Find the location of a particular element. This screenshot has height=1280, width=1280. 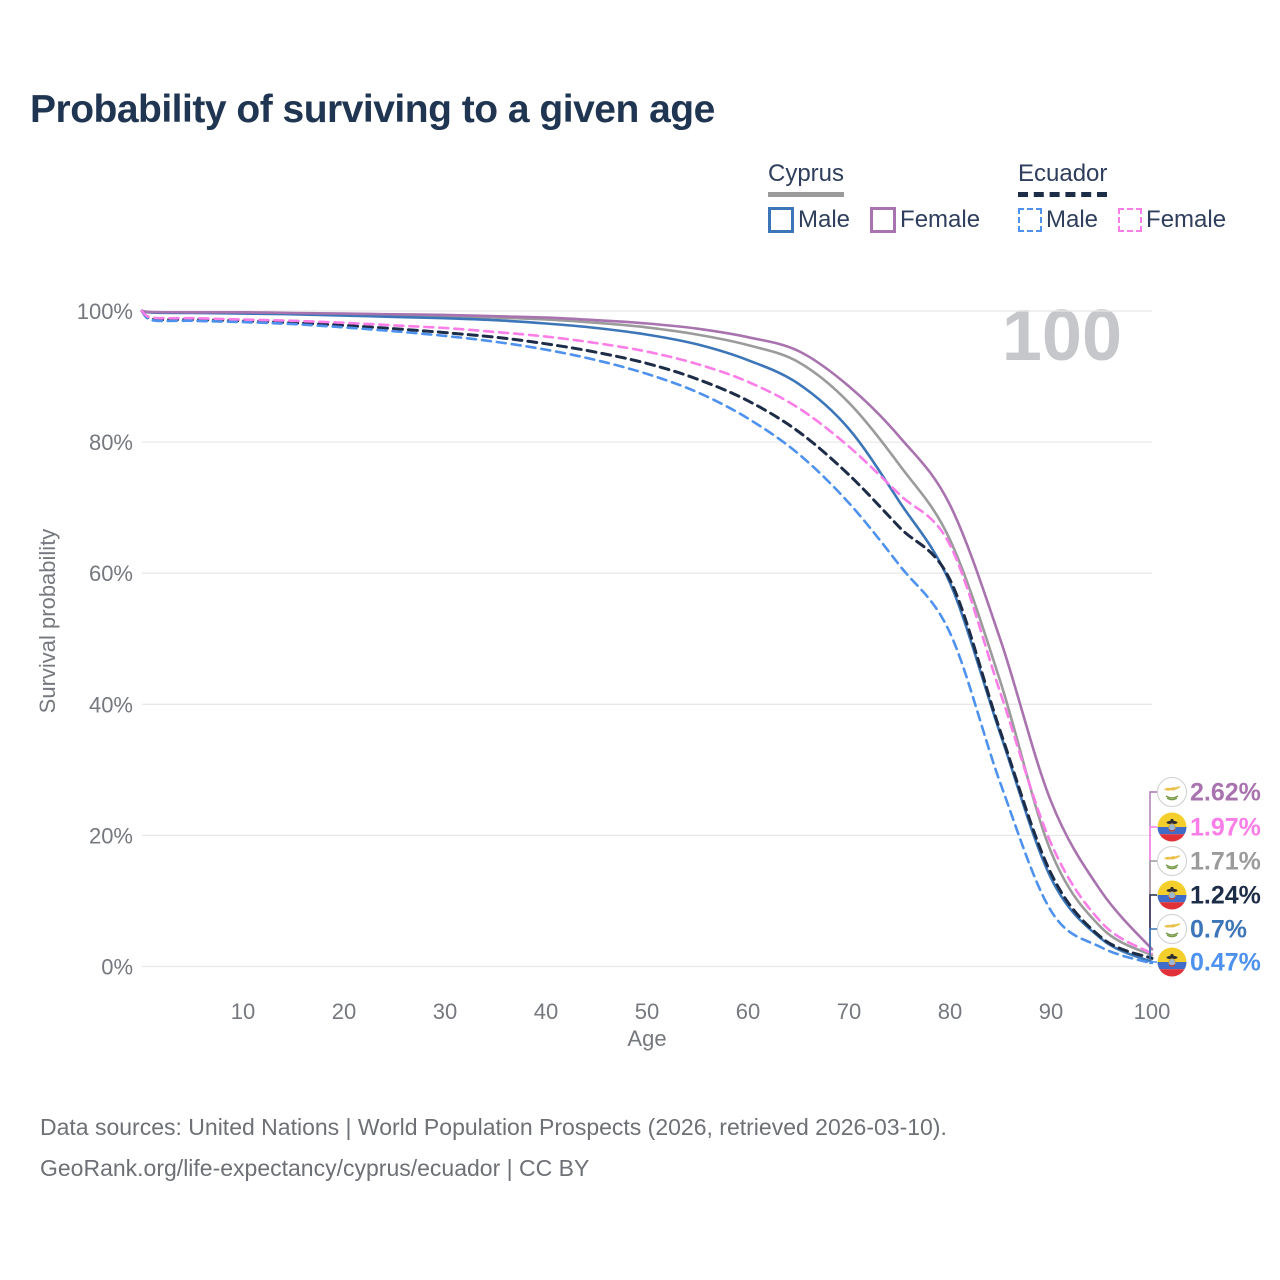

y-tick-label: 0% is located at coordinates (117, 967).